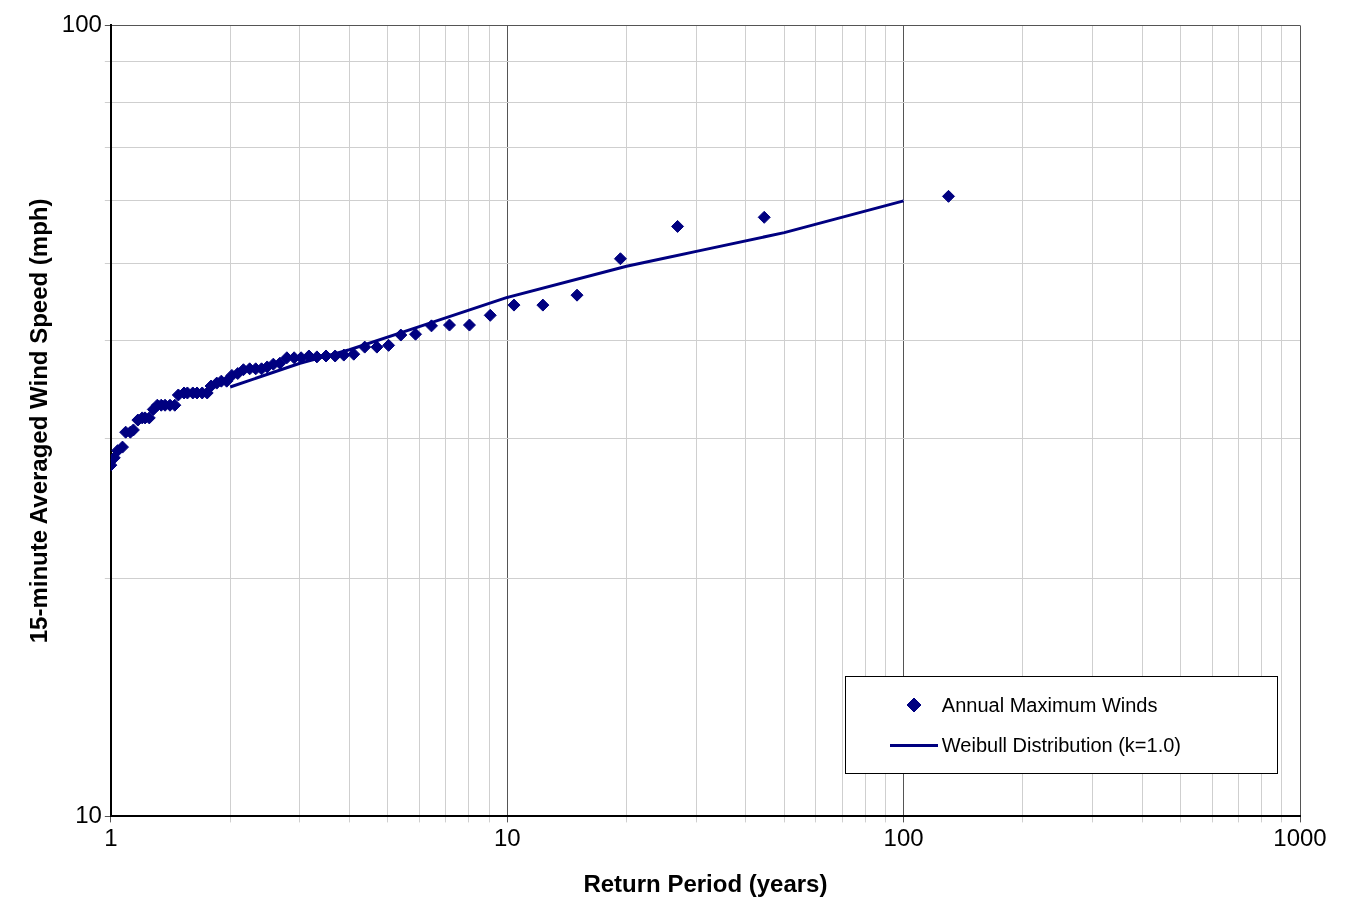 The image size is (1348, 913). I want to click on legend-label: Annual Maximum Winds, so click(1049, 705).